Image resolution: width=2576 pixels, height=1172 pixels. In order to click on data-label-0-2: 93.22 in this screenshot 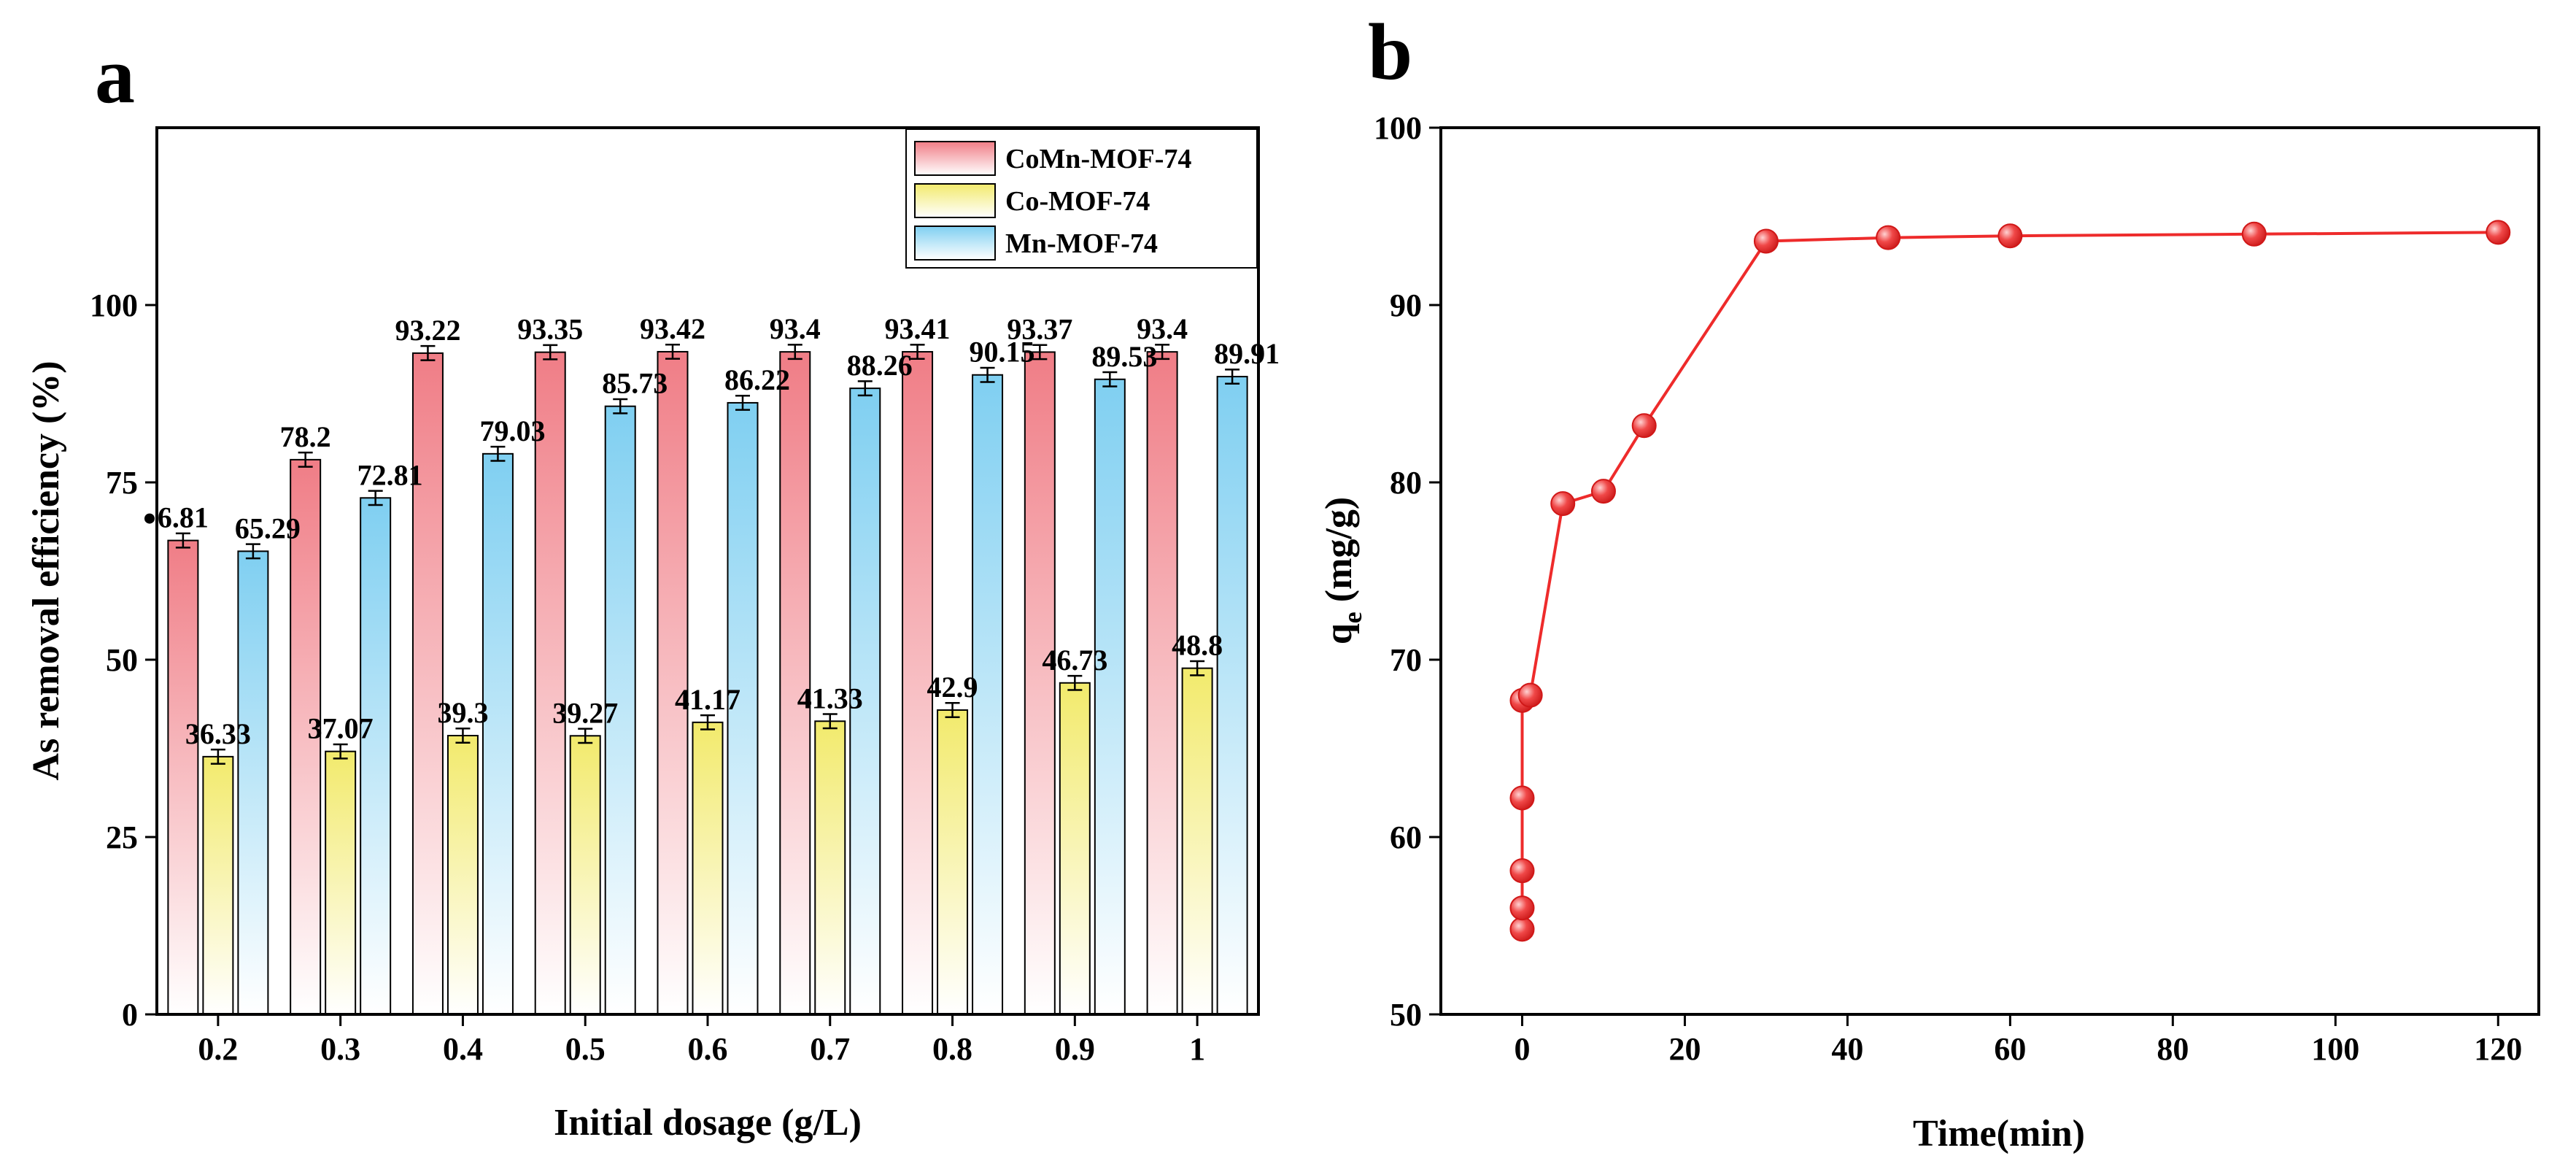, I will do `click(427, 330)`.